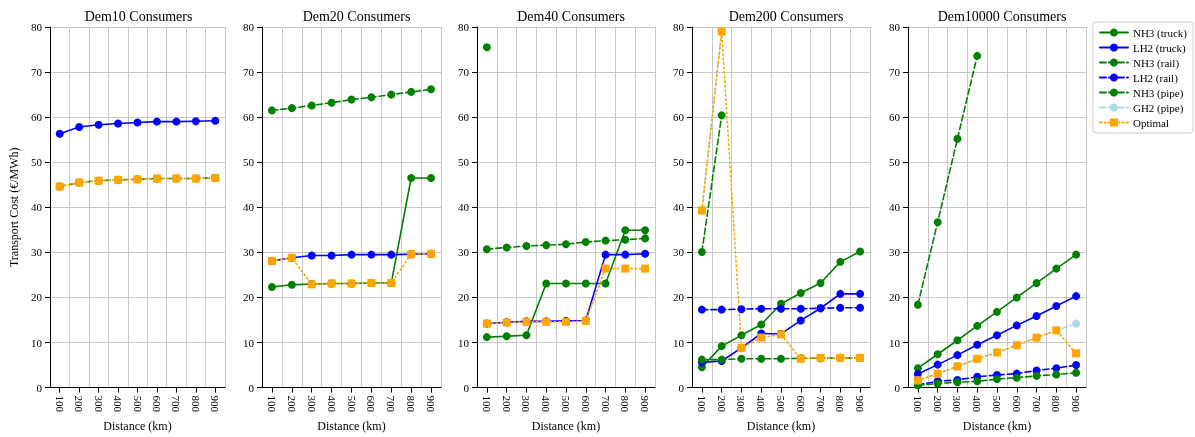 The width and height of the screenshot is (1195, 437). Describe the element at coordinates (786, 16) in the screenshot. I see `chart-title: Dem200 Consumers` at that location.